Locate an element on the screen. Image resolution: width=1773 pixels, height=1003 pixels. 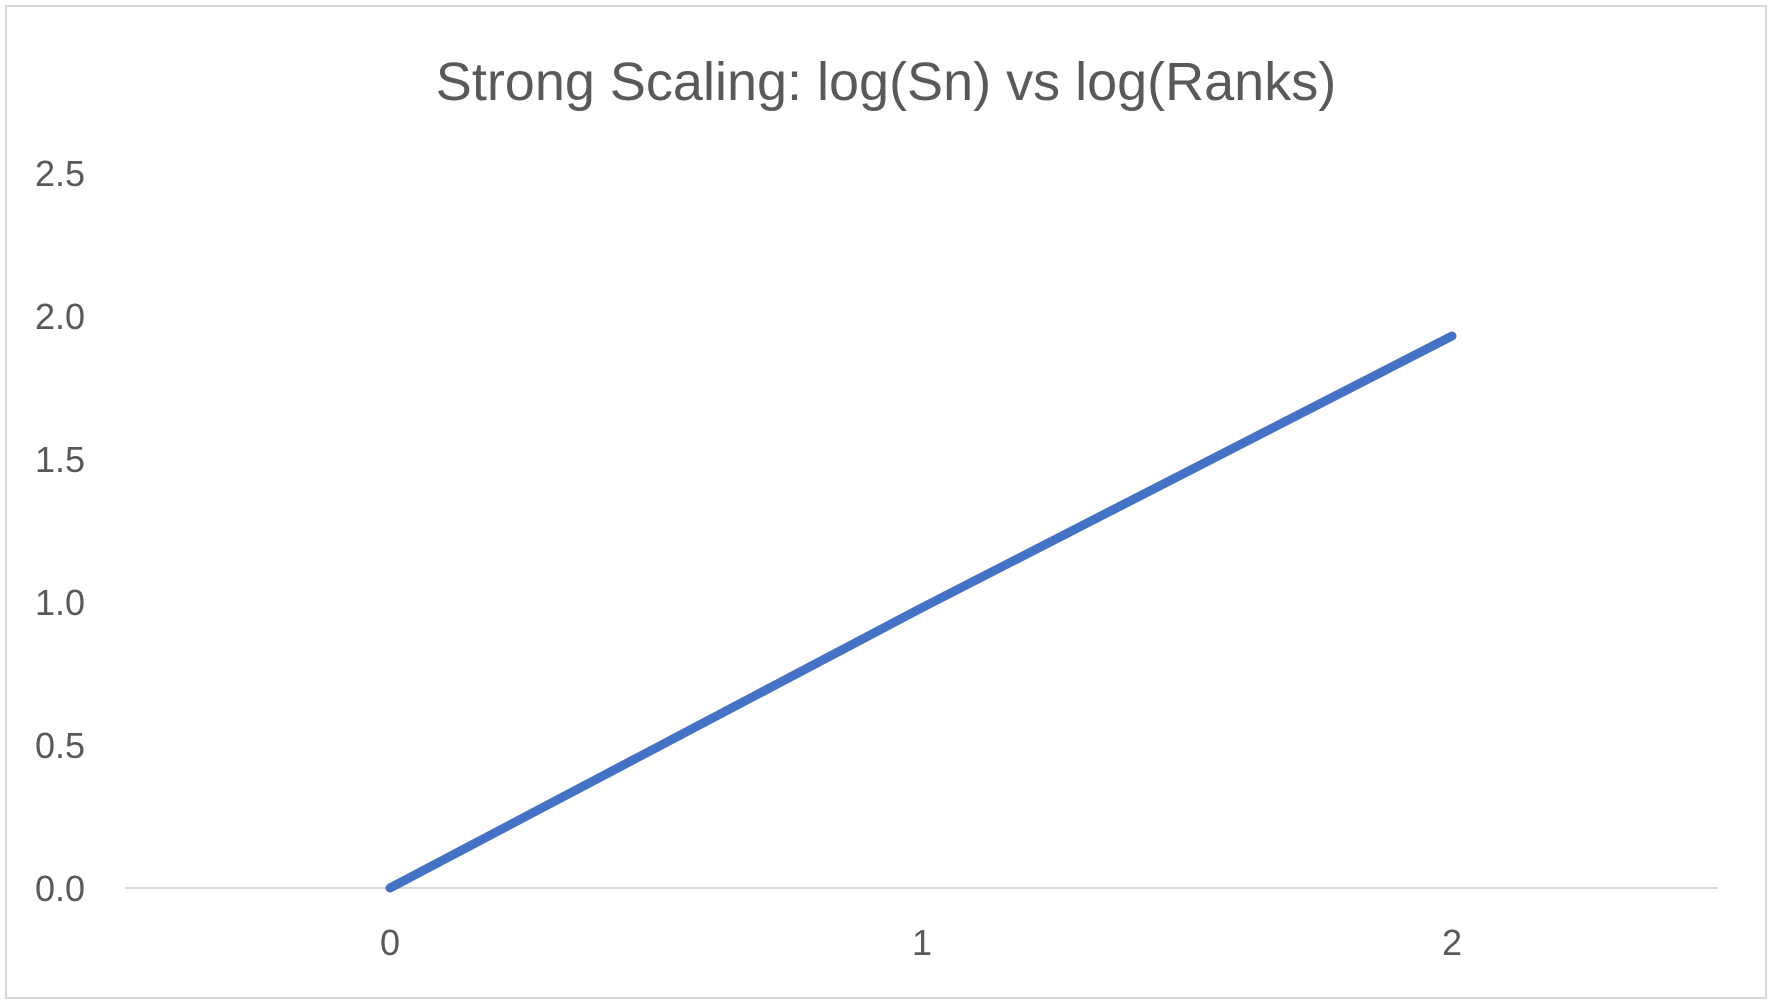
y-tick-label: 2.5 is located at coordinates (60, 173).